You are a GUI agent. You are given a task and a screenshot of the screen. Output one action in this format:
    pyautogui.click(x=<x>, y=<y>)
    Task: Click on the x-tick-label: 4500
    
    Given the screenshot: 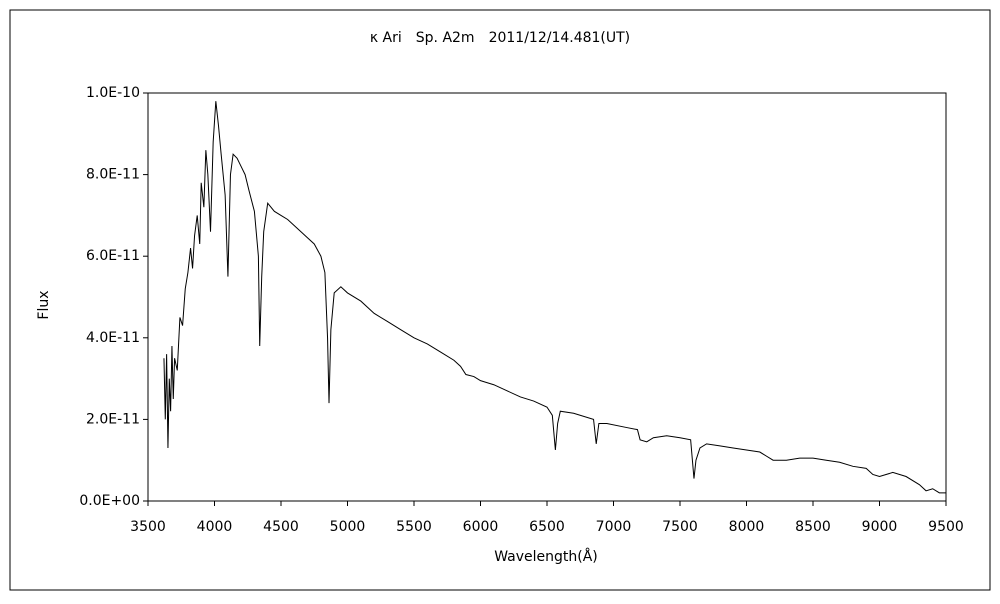 What is the action you would take?
    pyautogui.click(x=281, y=527)
    